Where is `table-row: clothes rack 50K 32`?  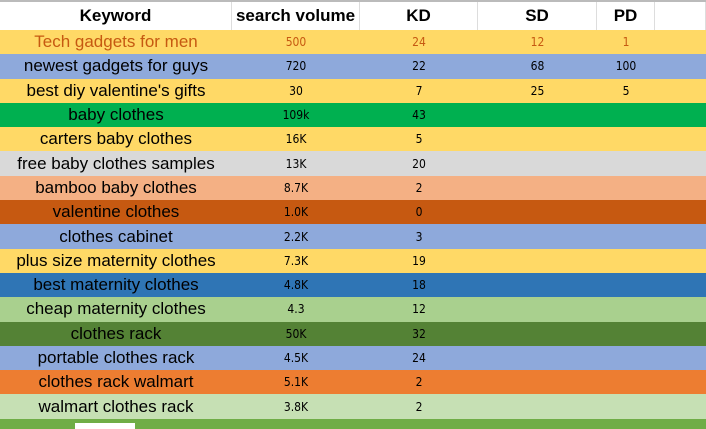
table-row: clothes rack 50K 32 is located at coordinates (353, 333).